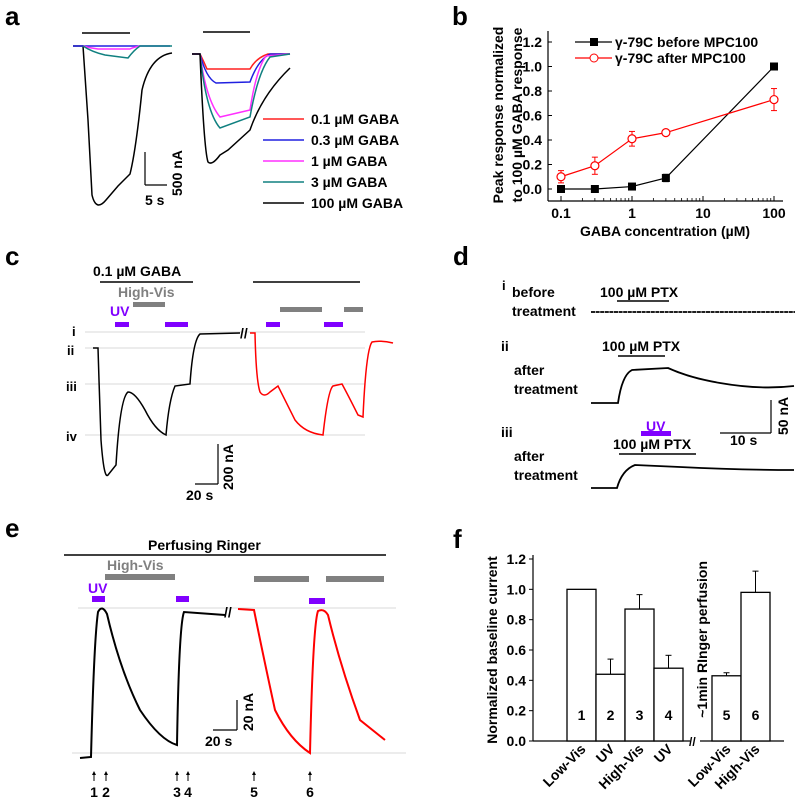 The width and height of the screenshot is (800, 803). What do you see at coordinates (546, 389) in the screenshot?
I see `row-ii-cond2: treatment` at bounding box center [546, 389].